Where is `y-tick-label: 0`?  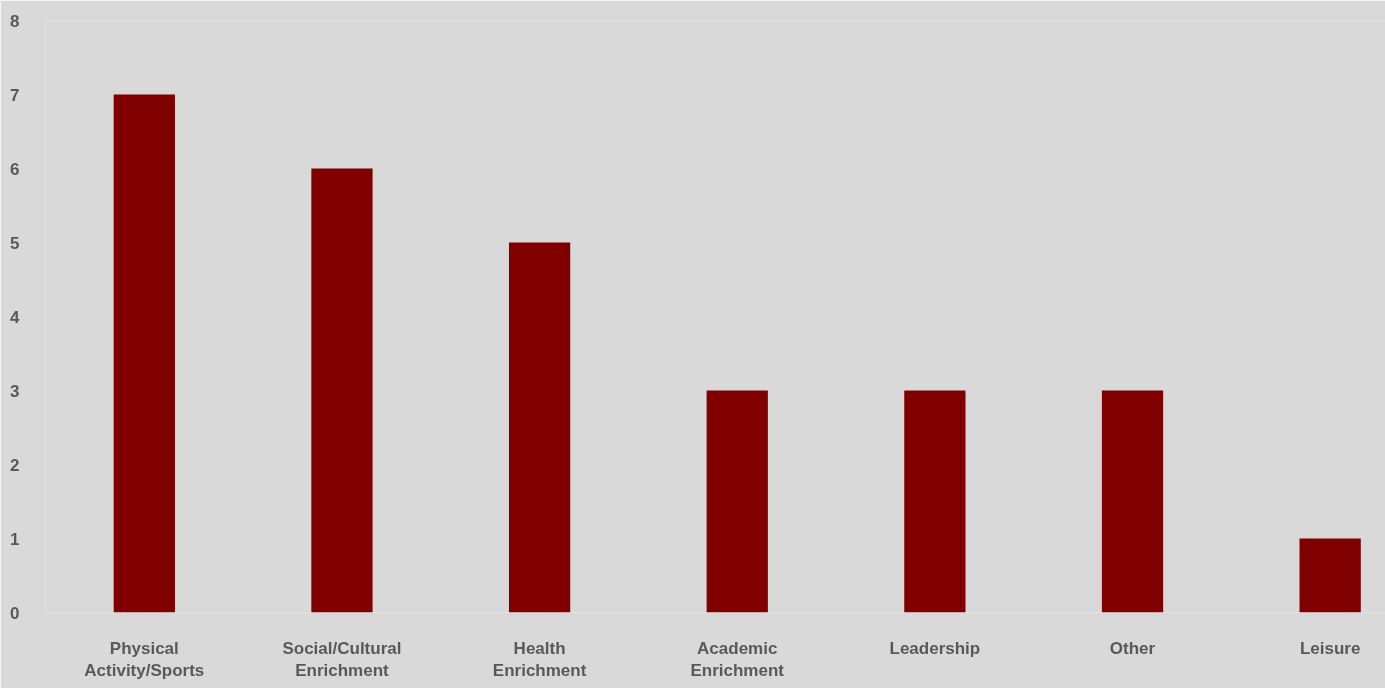 y-tick-label: 0 is located at coordinates (15, 613).